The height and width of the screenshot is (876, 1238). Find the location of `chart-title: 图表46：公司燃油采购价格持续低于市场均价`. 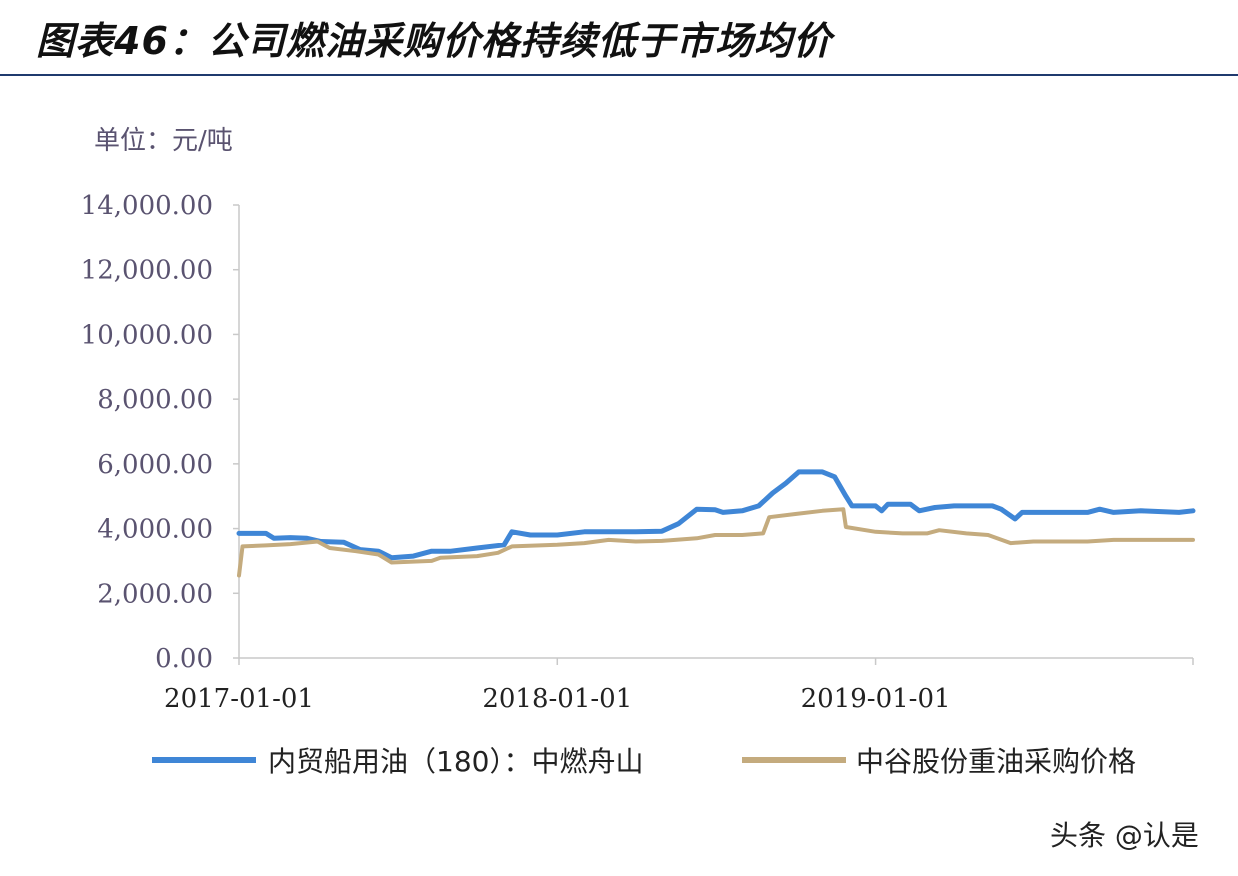

chart-title: 图表46：公司燃油采购价格持续低于市场均价 is located at coordinates (434, 41).